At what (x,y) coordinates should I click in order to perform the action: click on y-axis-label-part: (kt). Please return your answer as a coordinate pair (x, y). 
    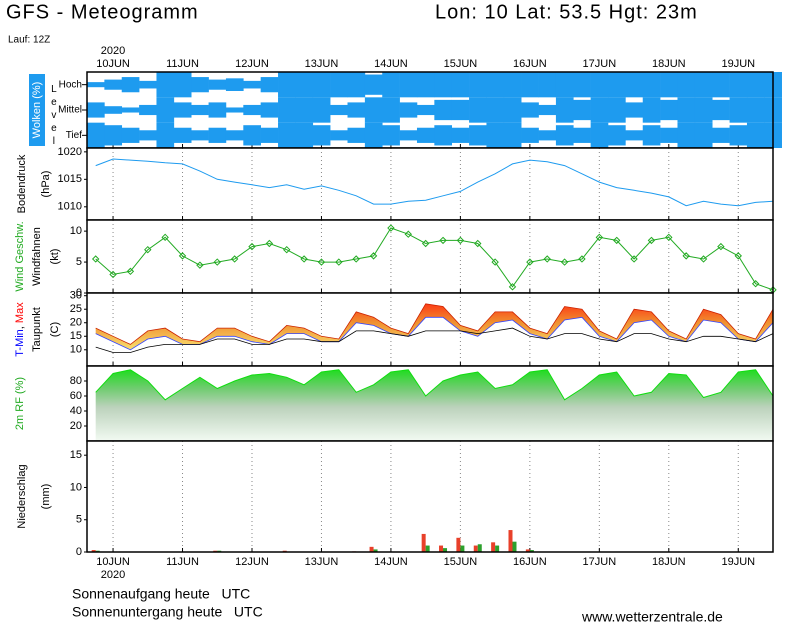
    Looking at the image, I should click on (55, 257).